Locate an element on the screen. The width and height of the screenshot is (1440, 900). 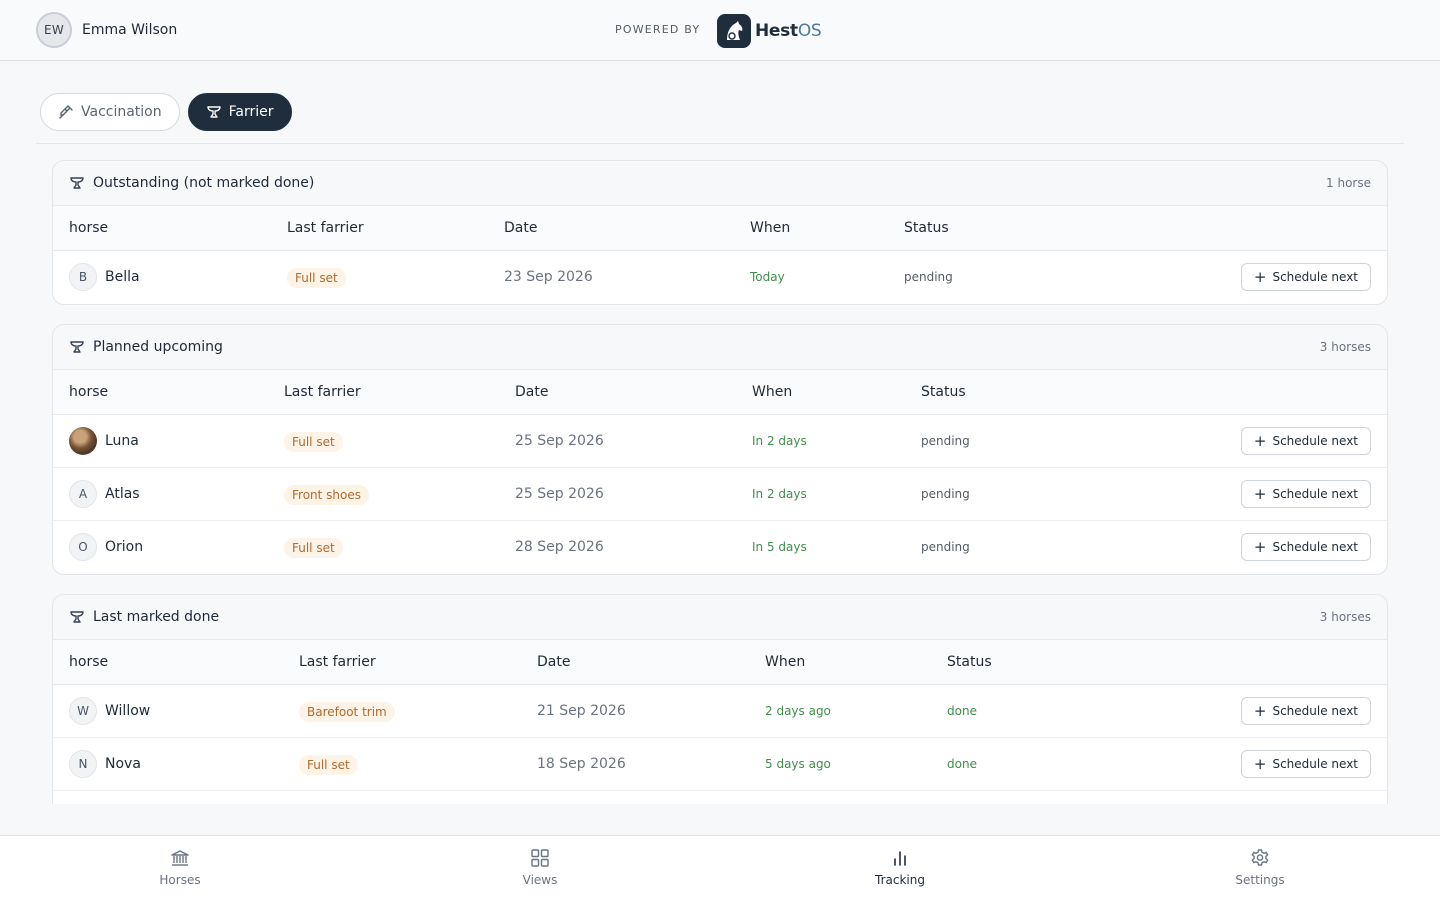
tab-label: Vaccination is located at coordinates (121, 112).